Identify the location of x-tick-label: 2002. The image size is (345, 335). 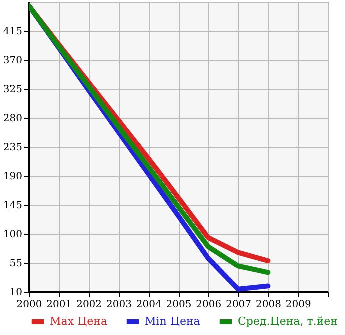
(89, 305).